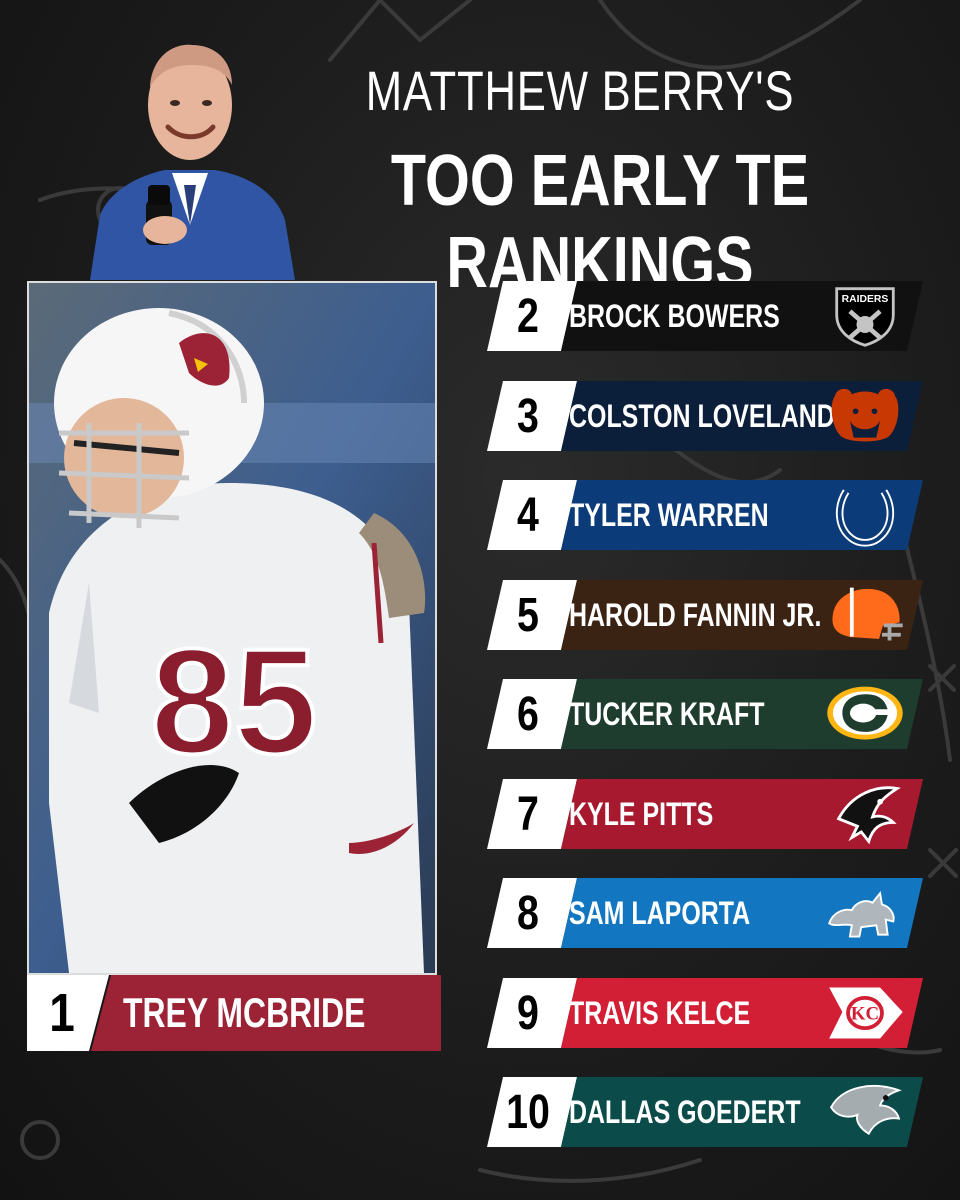 The image size is (960, 1200). Describe the element at coordinates (62, 1013) in the screenshot. I see `featured-rank-number: 1` at that location.